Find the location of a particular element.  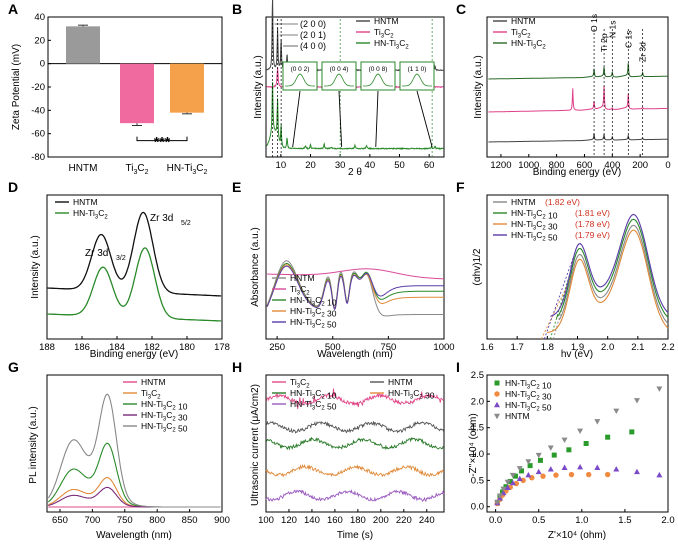

y-tick-label: 1.0 is located at coordinates (477, 454).